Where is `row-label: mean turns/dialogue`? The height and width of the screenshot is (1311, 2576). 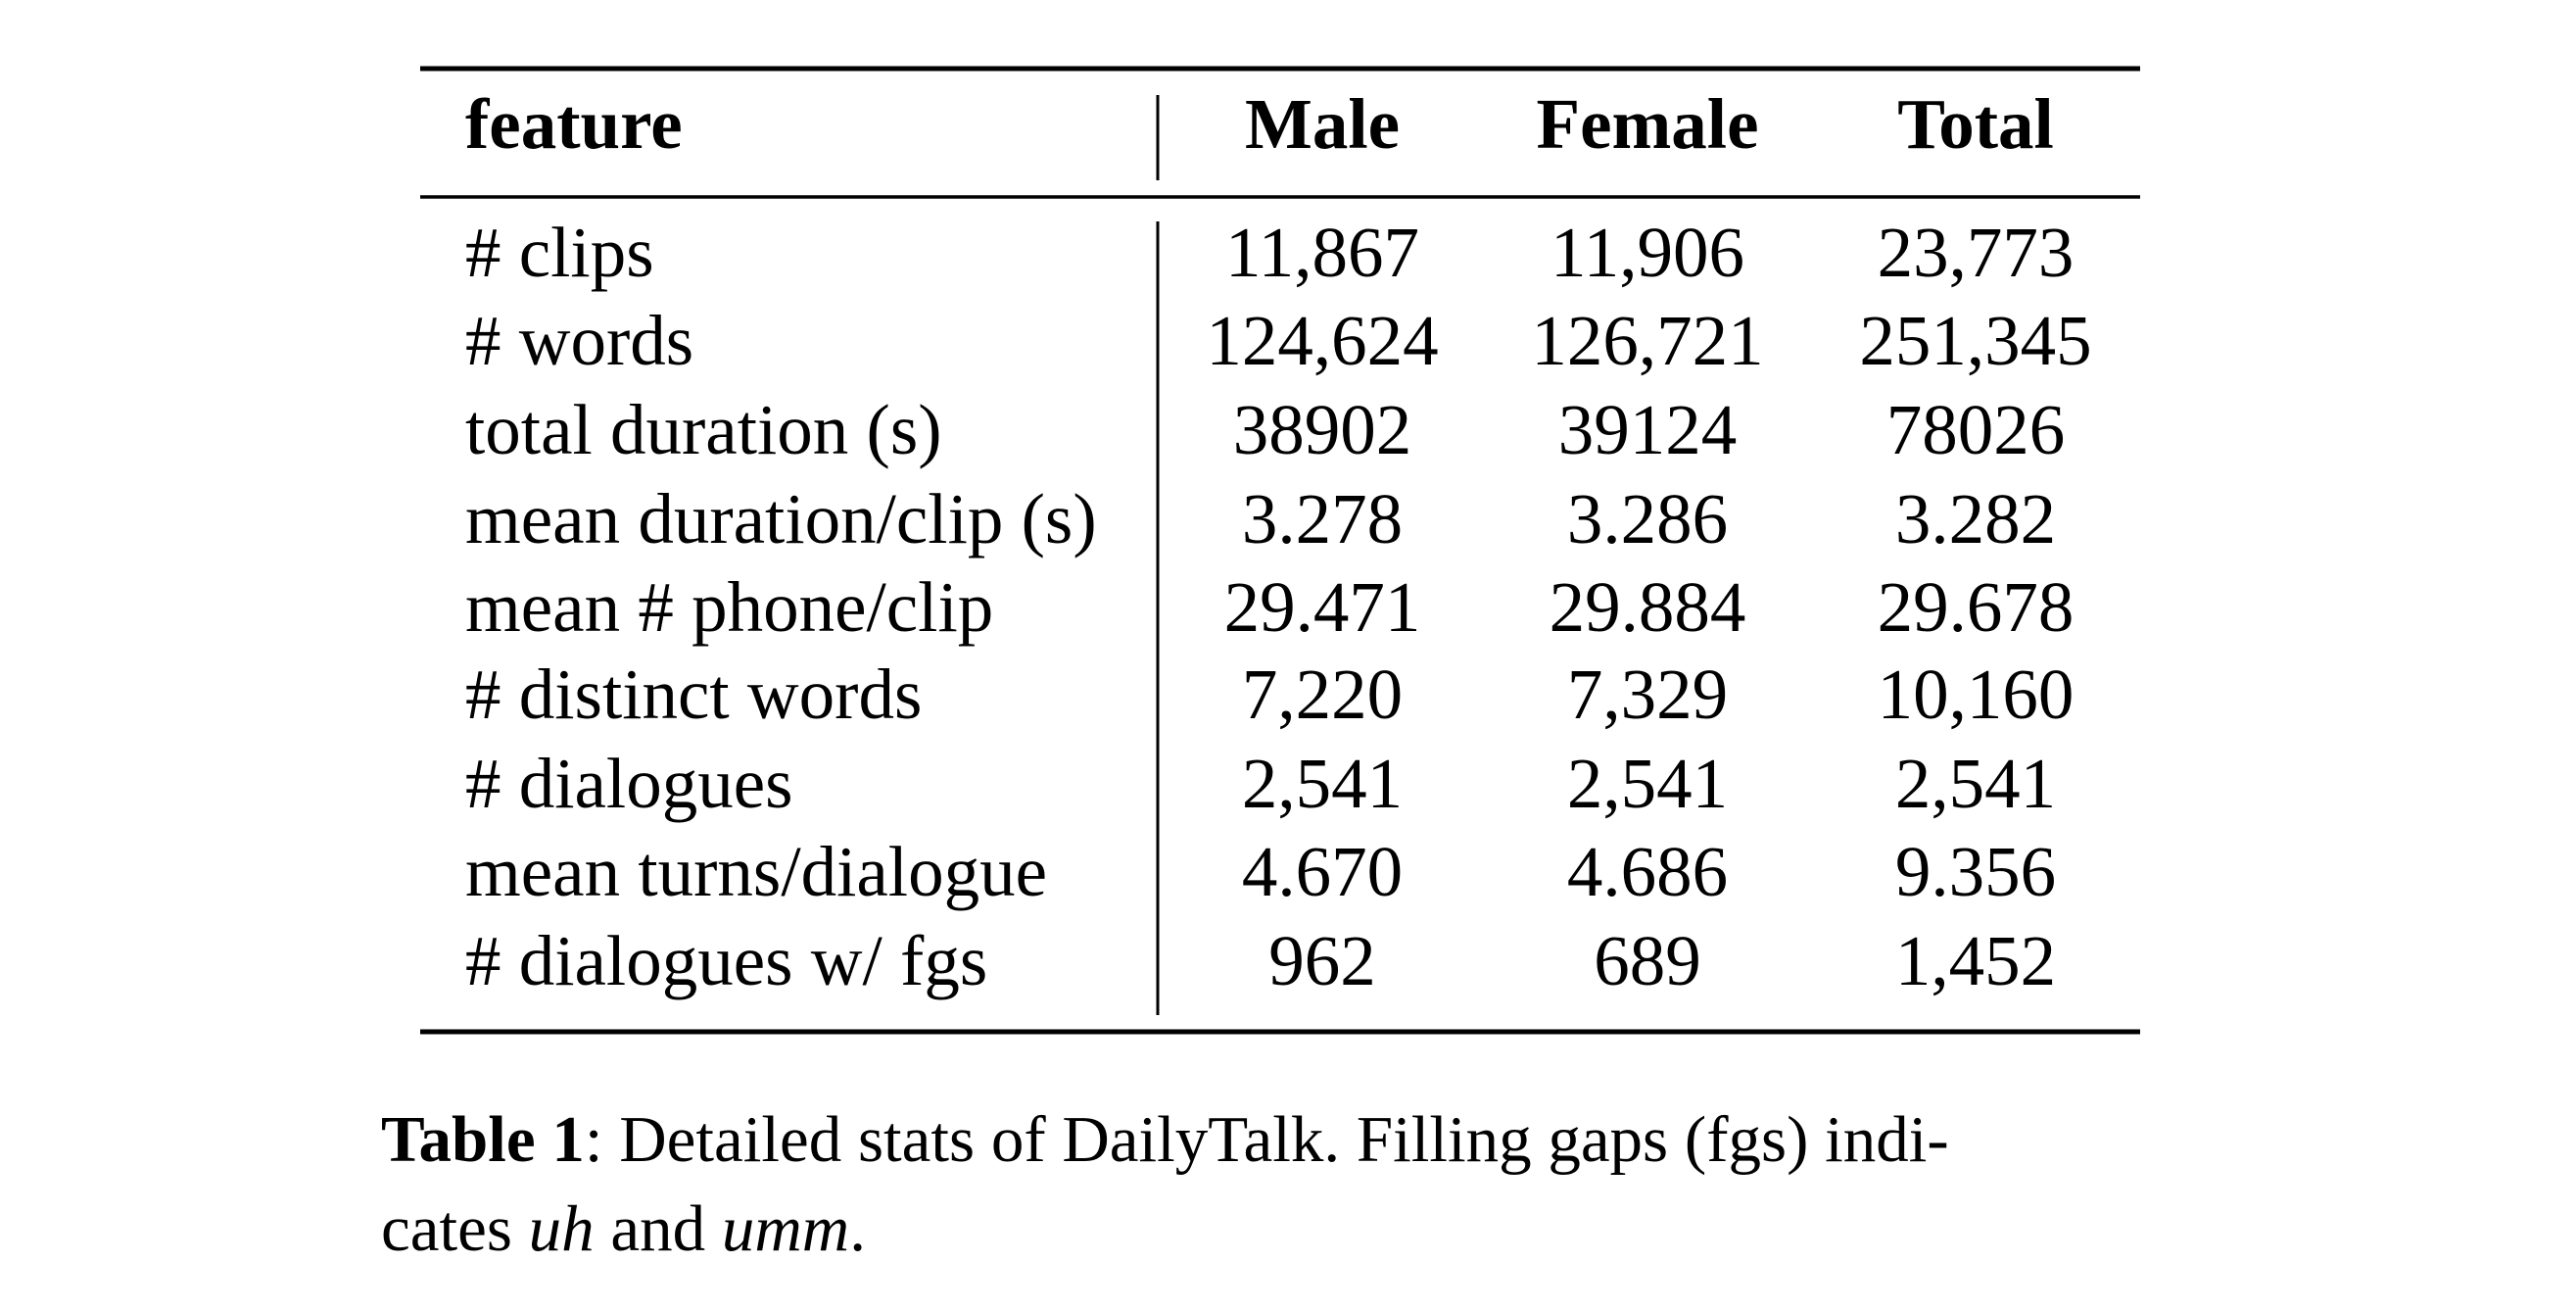
row-label: mean turns/dialogue is located at coordinates (756, 872).